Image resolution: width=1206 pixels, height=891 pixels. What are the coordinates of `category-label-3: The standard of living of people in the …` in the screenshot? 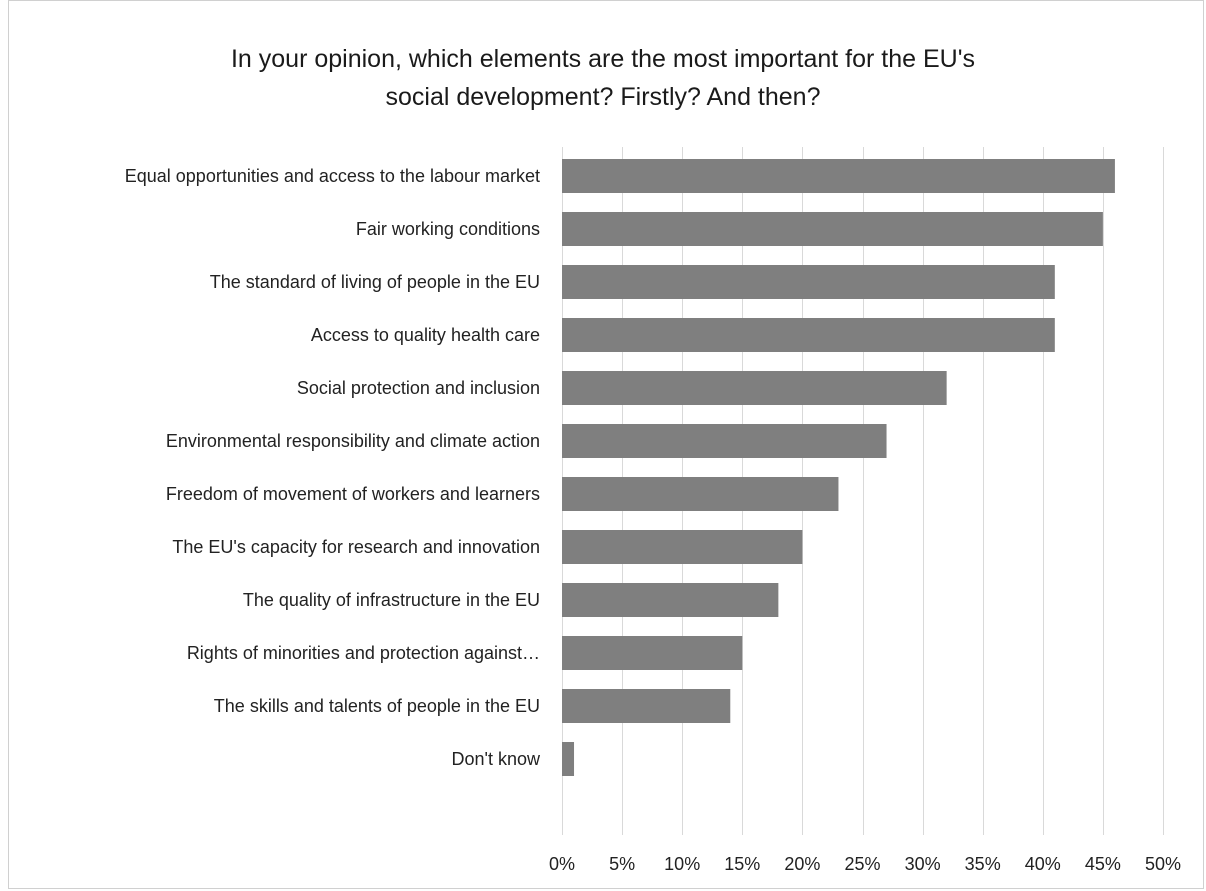 It's located at (375, 282).